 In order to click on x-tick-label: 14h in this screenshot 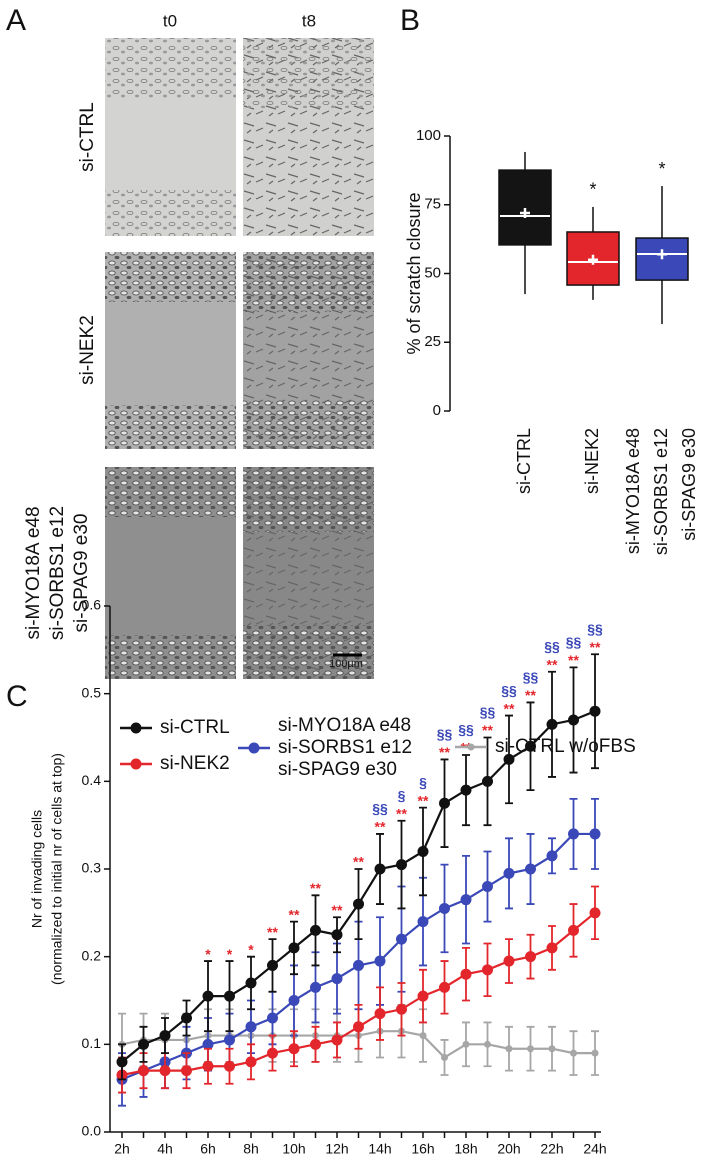, I will do `click(379, 1149)`.